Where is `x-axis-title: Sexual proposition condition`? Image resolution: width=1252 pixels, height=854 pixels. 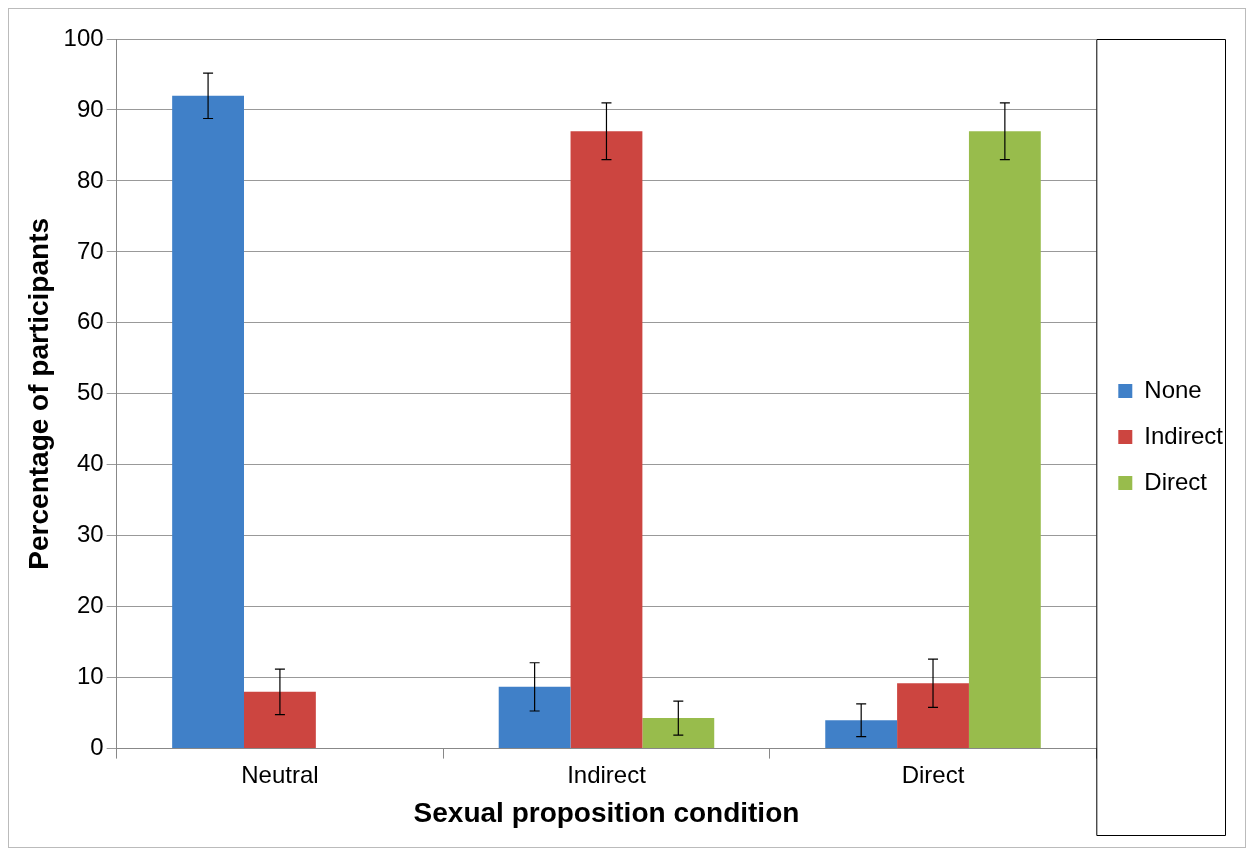 x-axis-title: Sexual proposition condition is located at coordinates (606, 812).